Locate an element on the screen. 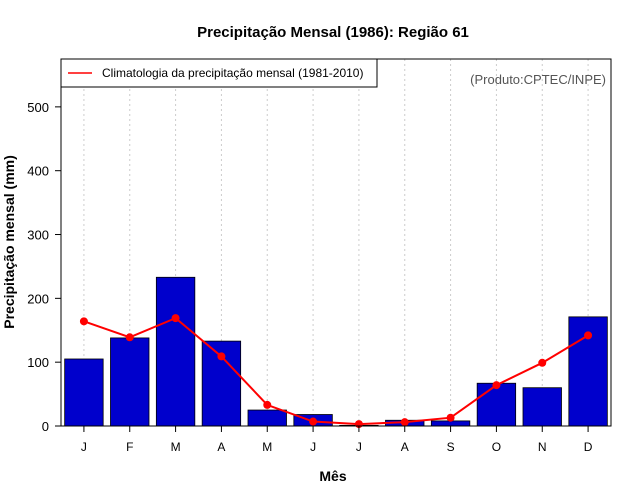 This screenshot has height=500, width=640. x-tick-label: O is located at coordinates (496, 447).